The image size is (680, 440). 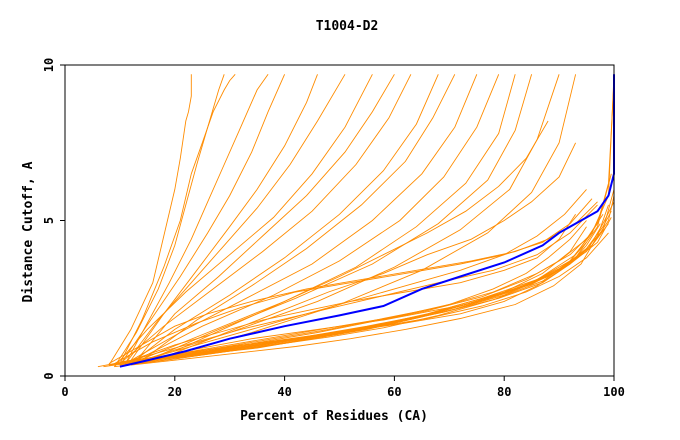 What do you see at coordinates (347, 26) in the screenshot?
I see `chart-title: T1004-D2` at bounding box center [347, 26].